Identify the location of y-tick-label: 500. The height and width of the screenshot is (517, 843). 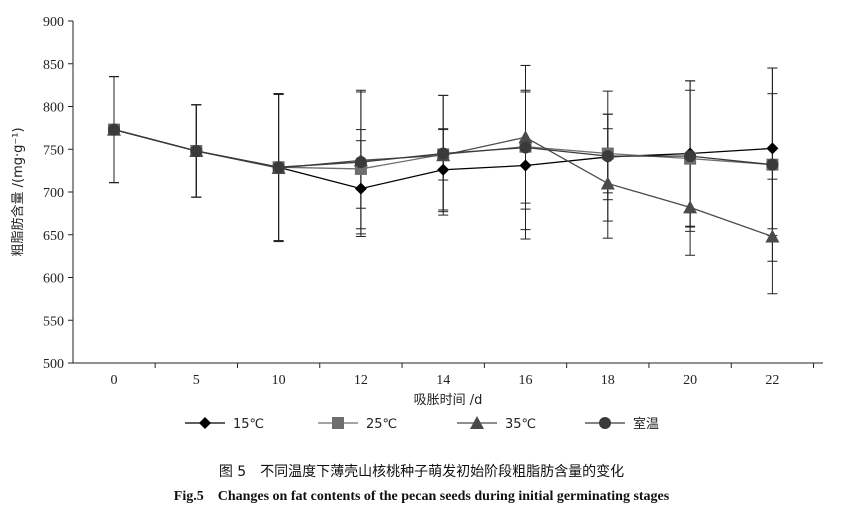
(53, 364).